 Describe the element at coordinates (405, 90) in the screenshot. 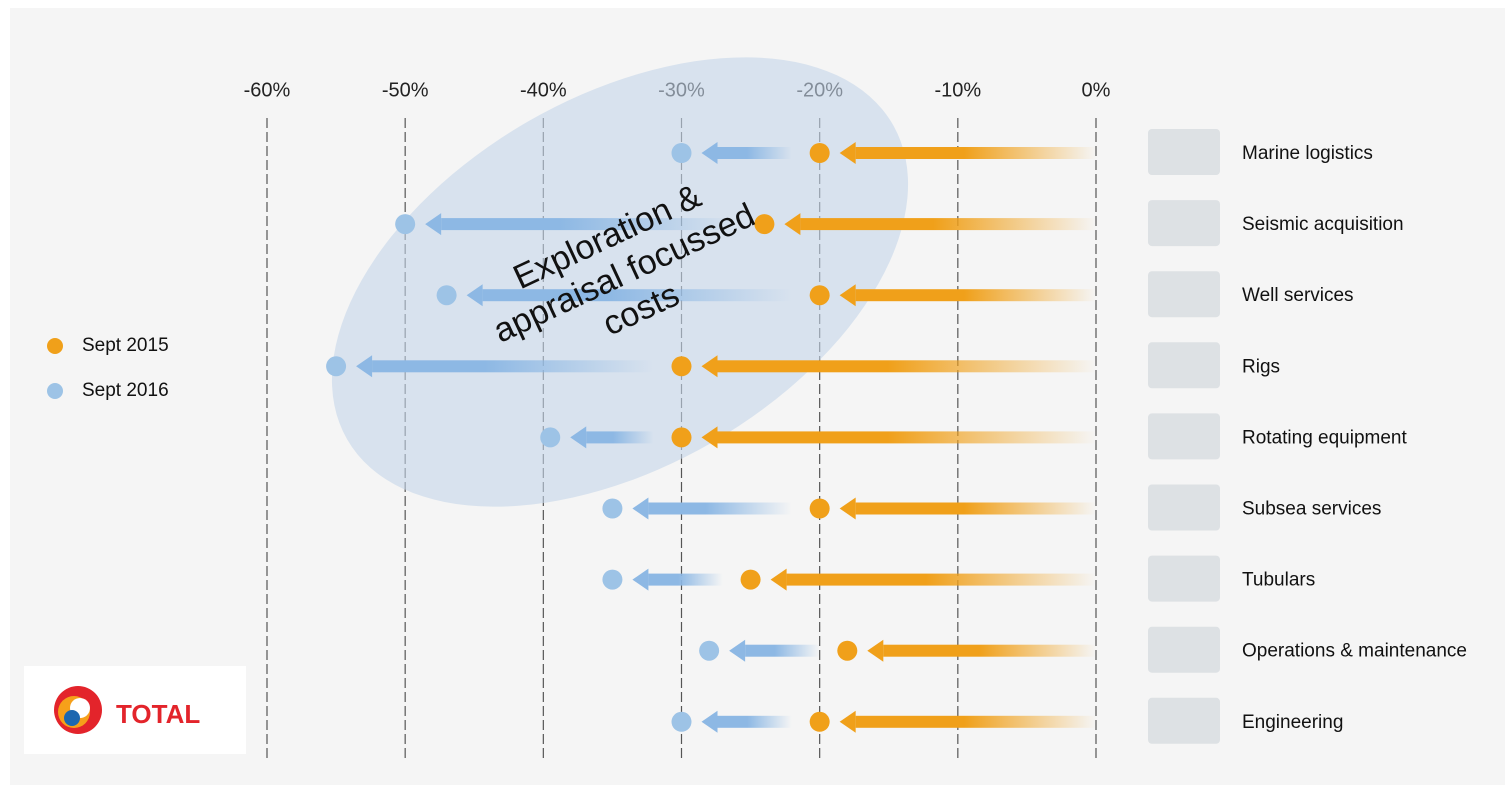

I see `x-tick-label: -50%` at that location.